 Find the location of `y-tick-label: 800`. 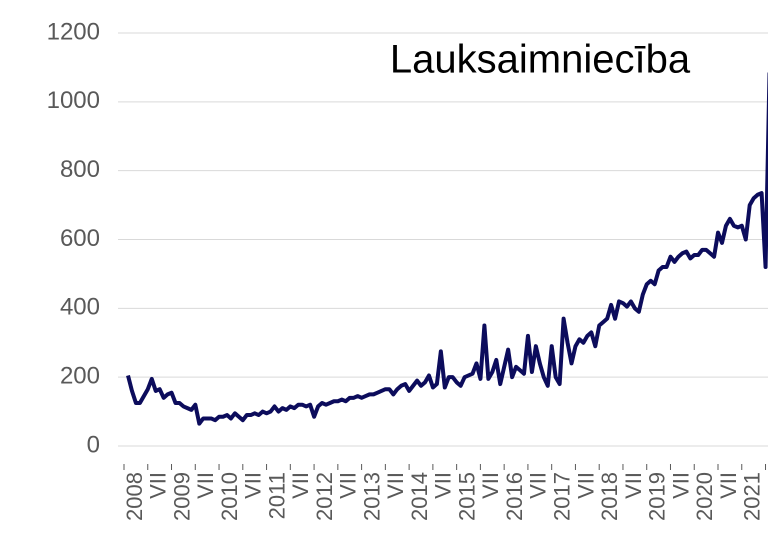

y-tick-label: 800 is located at coordinates (80, 169).